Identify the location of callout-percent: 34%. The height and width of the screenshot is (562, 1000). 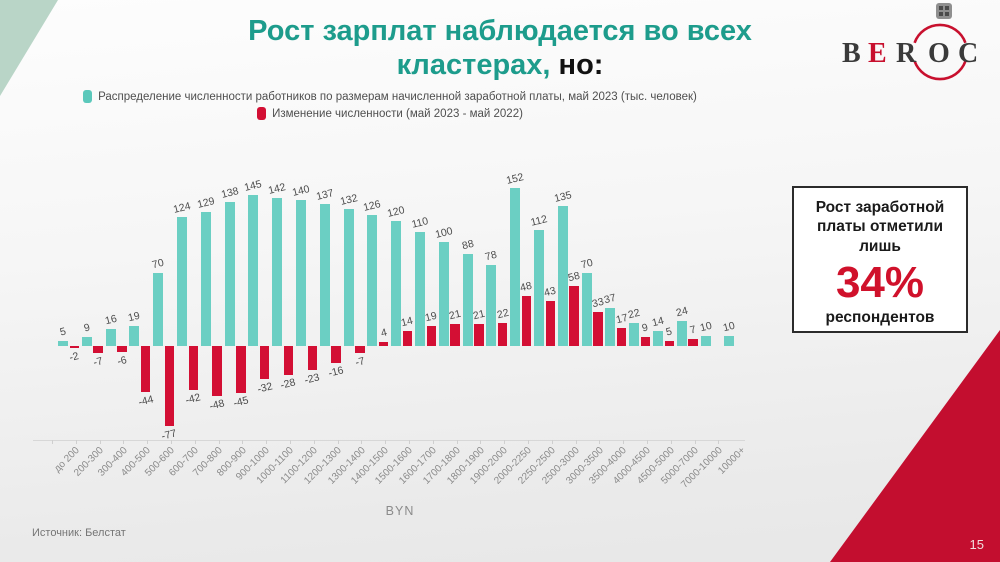
(880, 283).